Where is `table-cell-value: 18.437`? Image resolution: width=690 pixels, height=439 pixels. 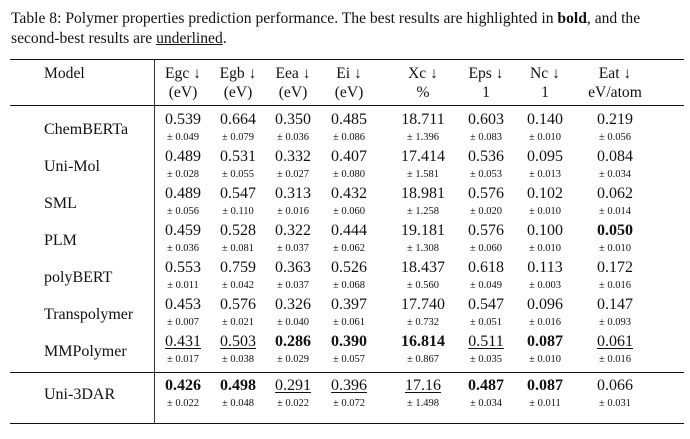 table-cell-value: 18.437 is located at coordinates (423, 267).